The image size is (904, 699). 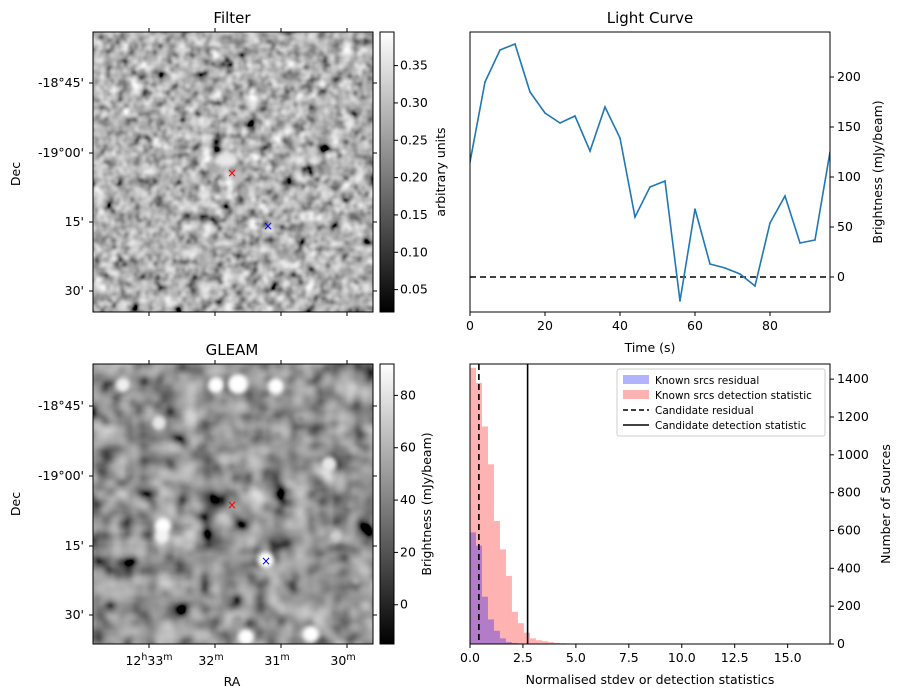 I want to click on y-tick-label: 400, so click(x=849, y=567).